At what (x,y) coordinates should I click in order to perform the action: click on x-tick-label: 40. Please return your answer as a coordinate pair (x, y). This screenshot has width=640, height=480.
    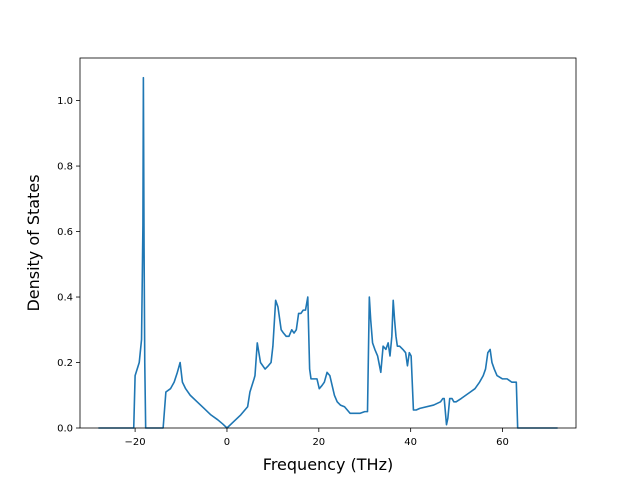
    Looking at the image, I should click on (410, 442).